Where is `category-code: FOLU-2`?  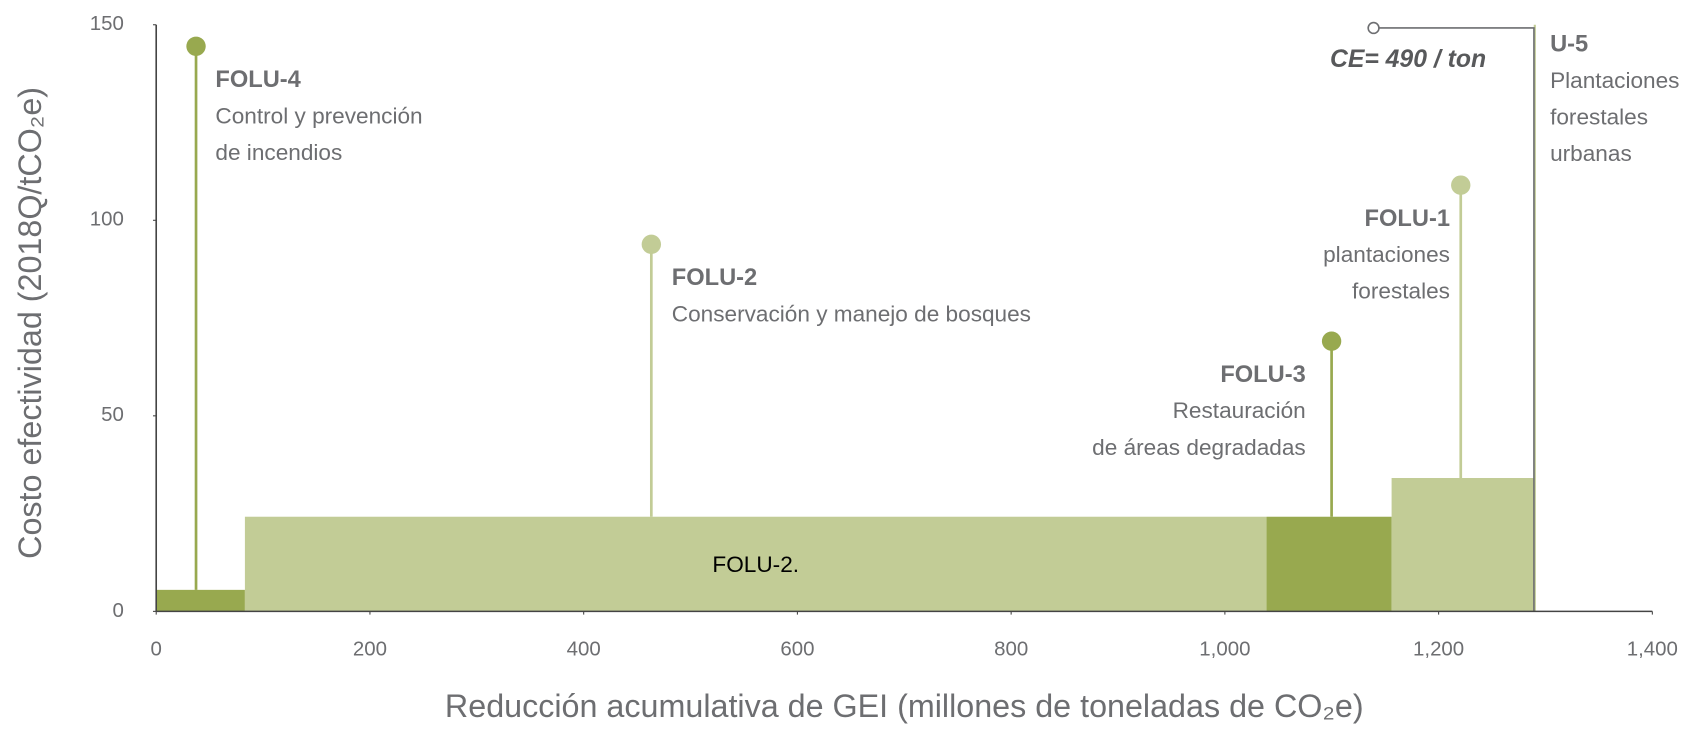 category-code: FOLU-2 is located at coordinates (714, 278).